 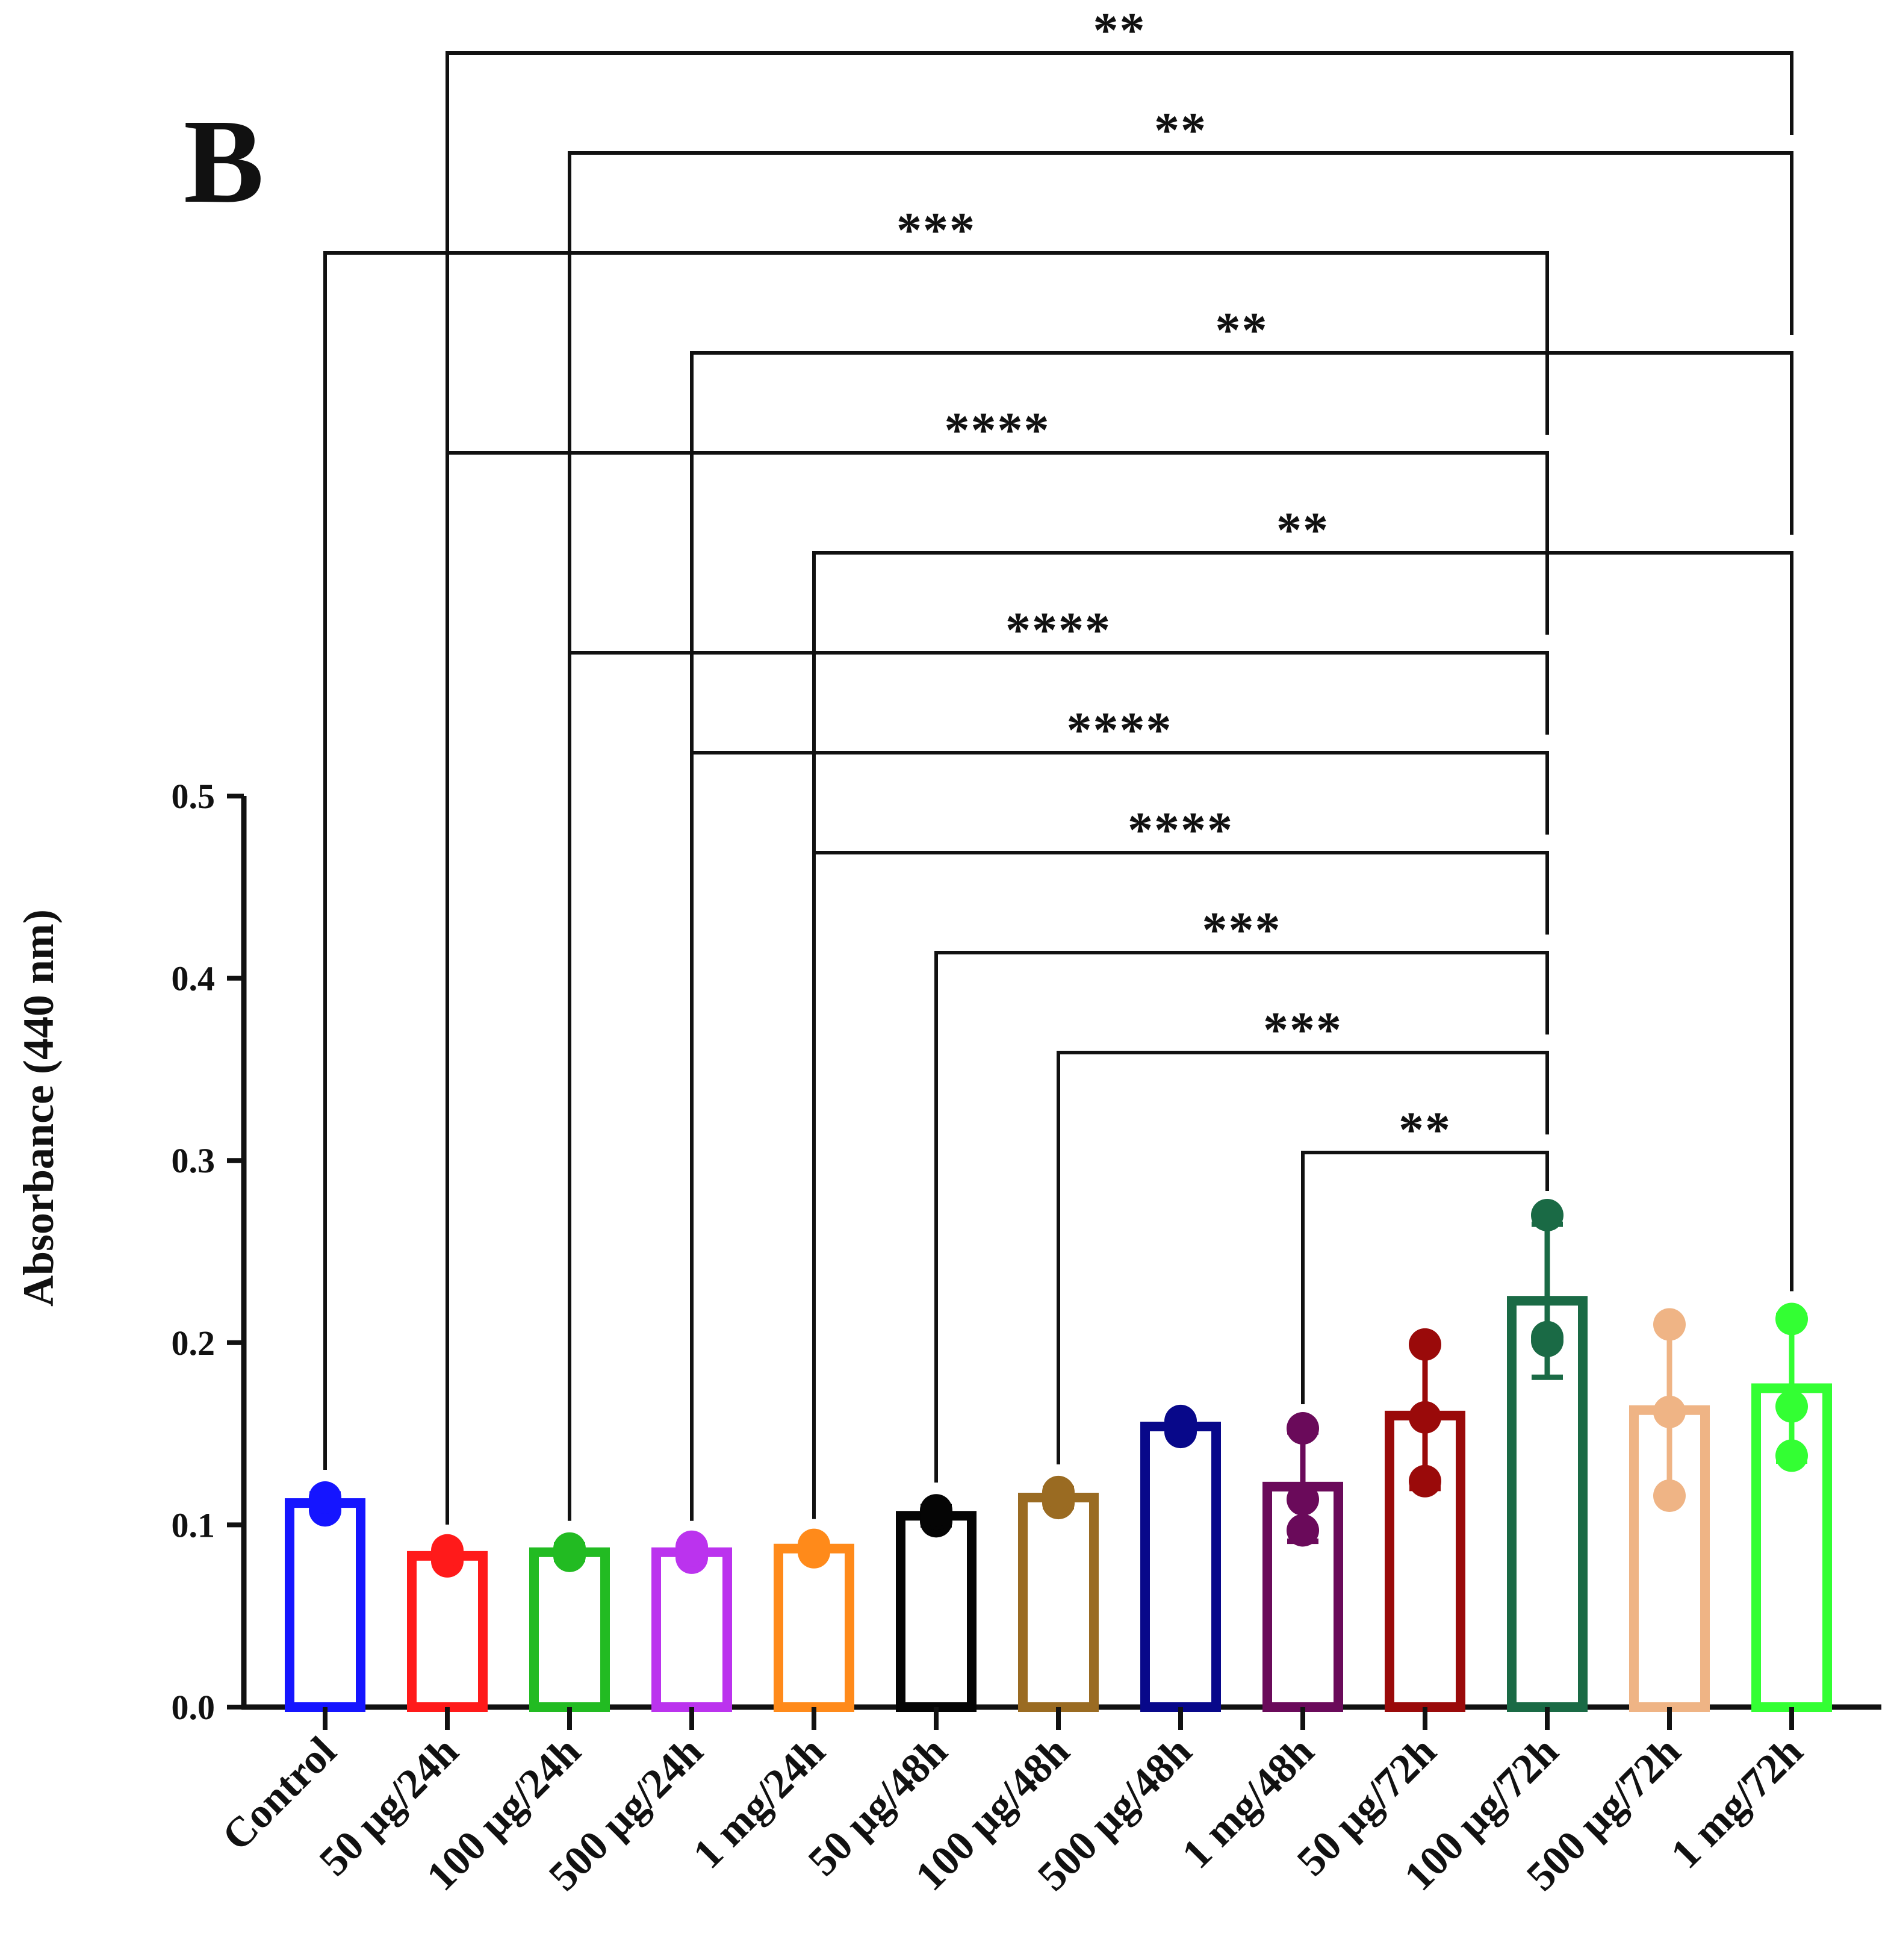 I want to click on y-axis-label: Absorbance (440 nm), so click(x=38, y=1108).